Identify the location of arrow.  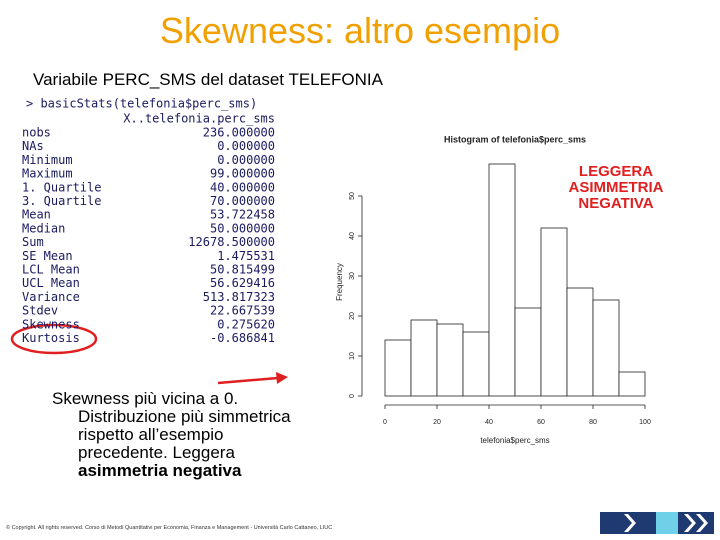
(248, 380).